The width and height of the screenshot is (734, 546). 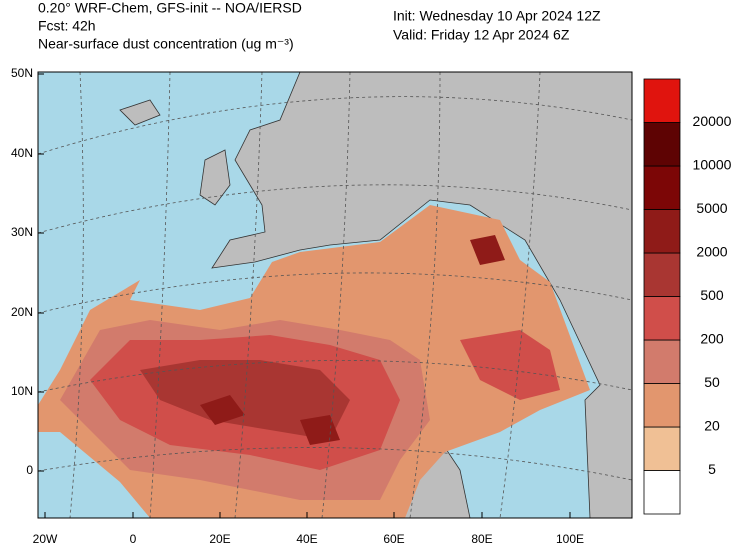 I want to click on colorbar-label: 10000, so click(x=712, y=165).